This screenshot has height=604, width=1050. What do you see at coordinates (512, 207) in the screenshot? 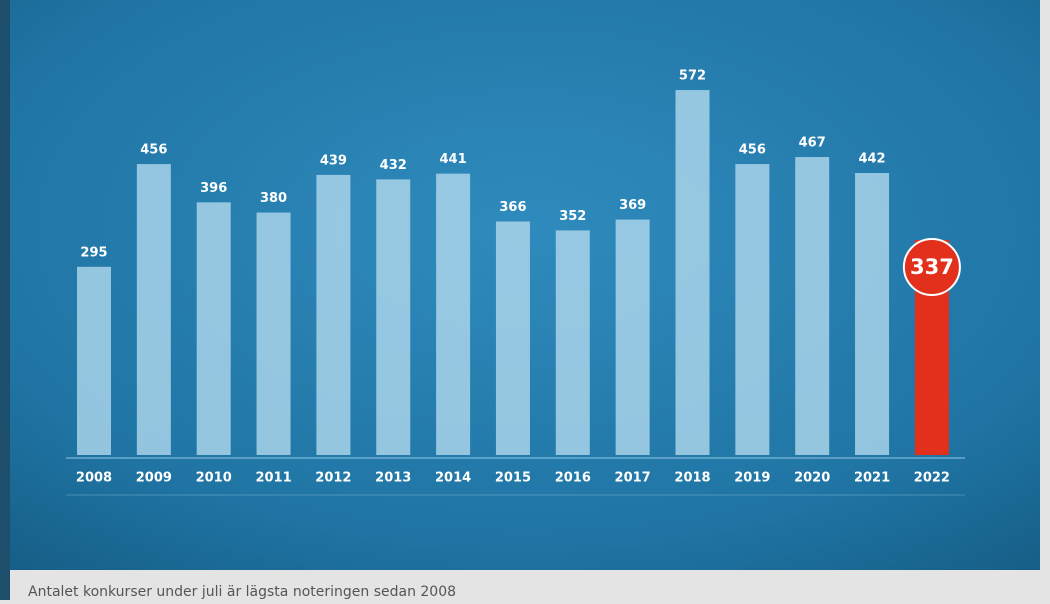
I see `value-label: 366` at bounding box center [512, 207].